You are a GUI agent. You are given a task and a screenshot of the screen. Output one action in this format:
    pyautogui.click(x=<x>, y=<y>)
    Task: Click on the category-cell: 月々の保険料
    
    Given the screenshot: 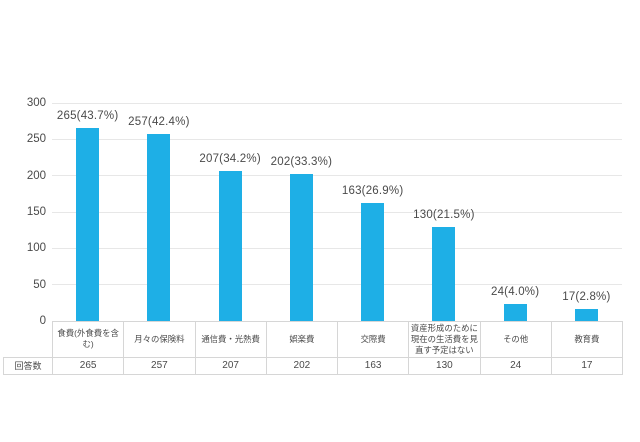 What is the action you would take?
    pyautogui.click(x=159, y=339)
    